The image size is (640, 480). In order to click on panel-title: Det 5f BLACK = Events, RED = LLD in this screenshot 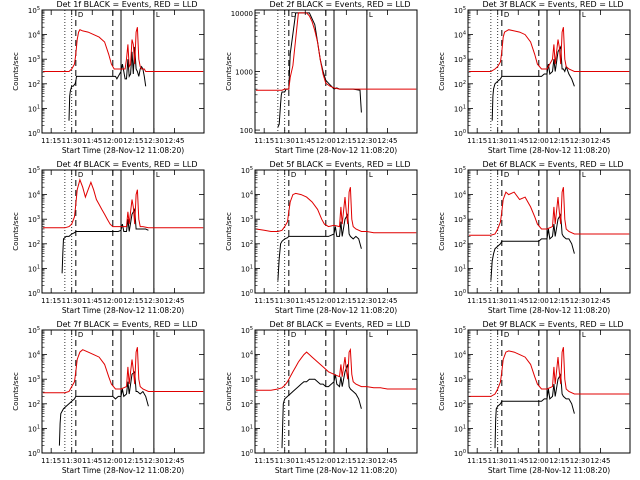, I will do `click(339, 164)`.